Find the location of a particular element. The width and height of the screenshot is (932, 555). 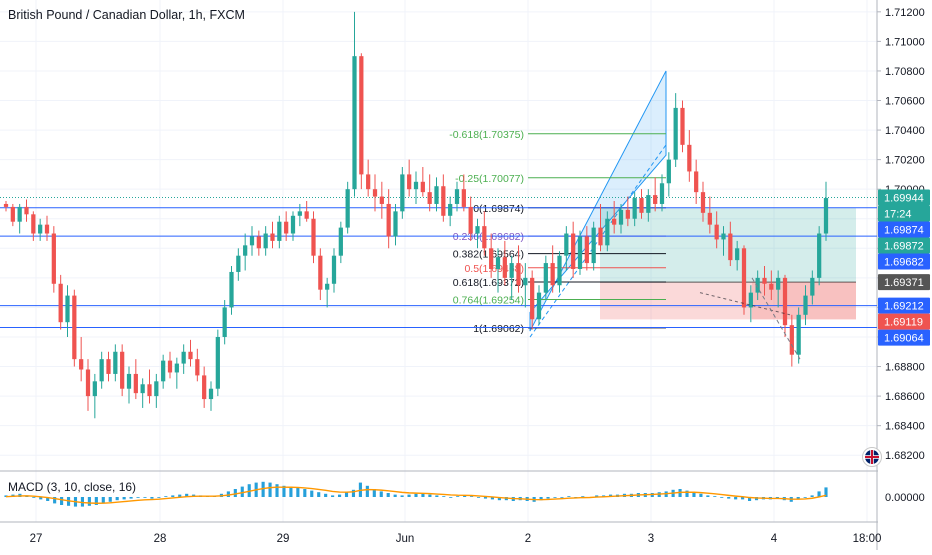

uk-flag-icon is located at coordinates (872, 457).